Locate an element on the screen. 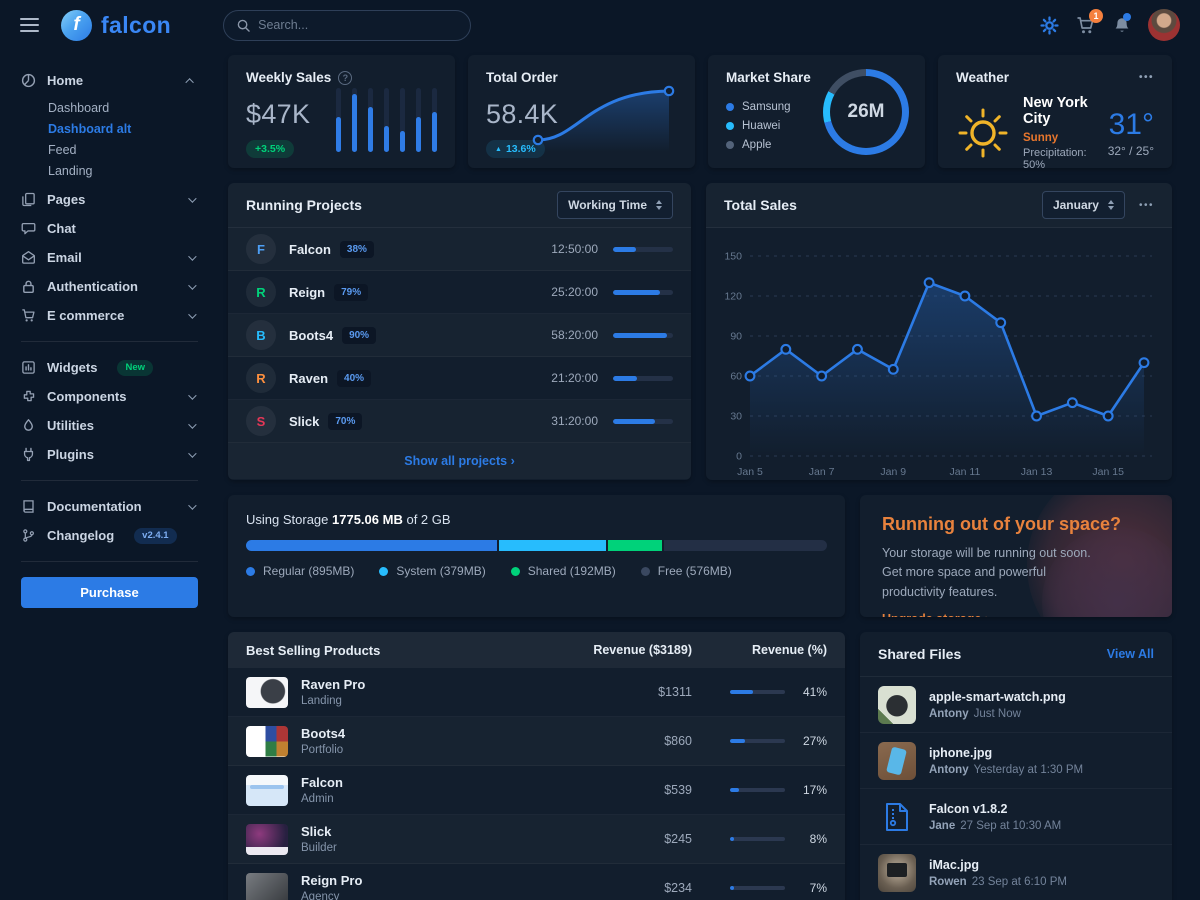 The width and height of the screenshot is (1200, 900). total-order-value: 58.4K is located at coordinates (522, 114).